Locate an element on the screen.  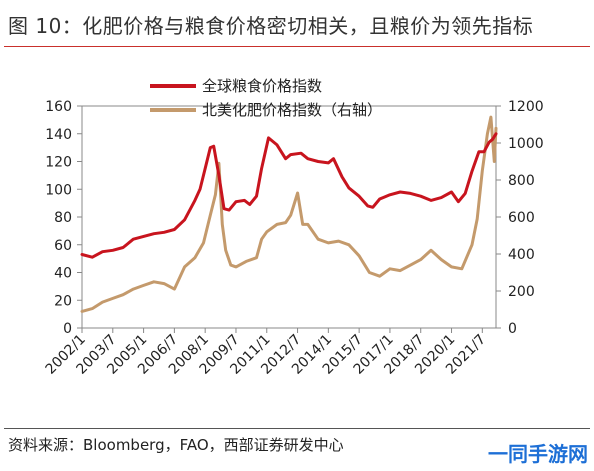
watermark: 一同手游网 is located at coordinates (538, 454).